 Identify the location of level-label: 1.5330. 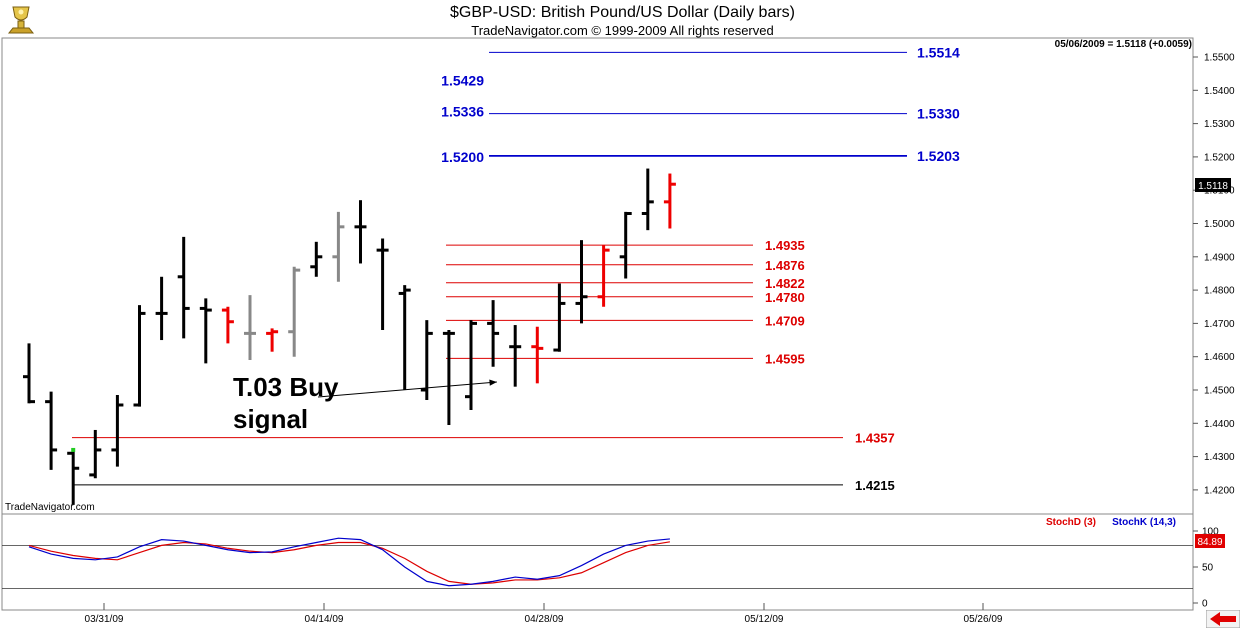
(938, 114).